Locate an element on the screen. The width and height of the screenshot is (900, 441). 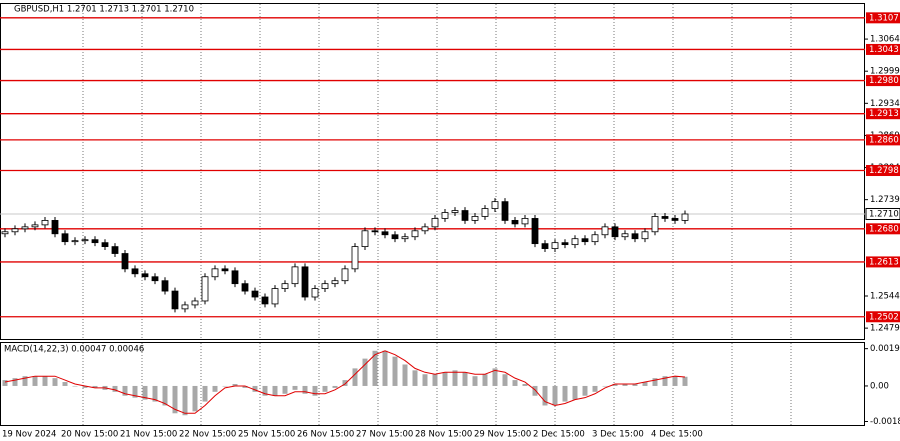
y-tick-label: 0.00 is located at coordinates (879, 386).